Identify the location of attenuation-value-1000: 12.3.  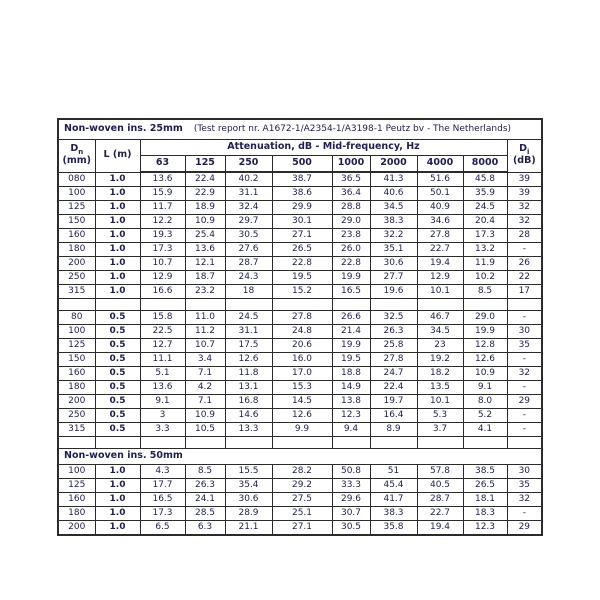
(351, 415).